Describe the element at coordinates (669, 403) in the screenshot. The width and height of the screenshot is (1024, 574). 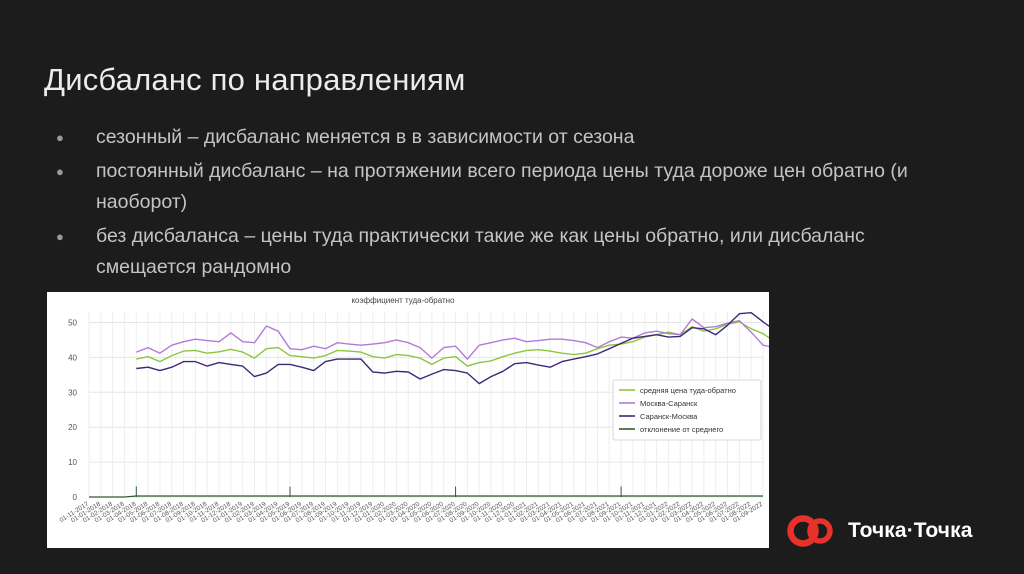
I see `legend-label: Москва-Саранск` at that location.